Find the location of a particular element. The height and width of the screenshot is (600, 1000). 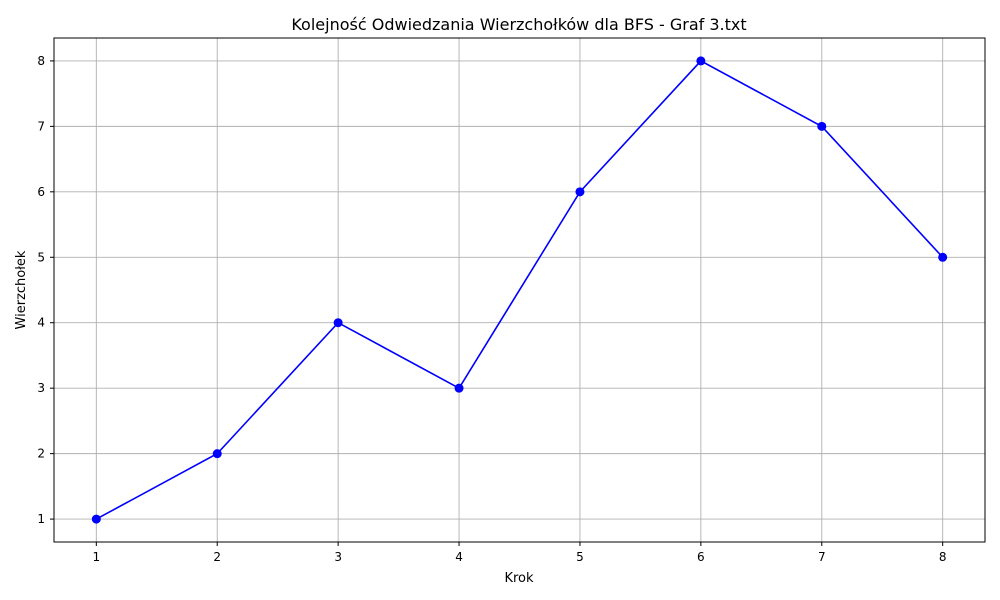

x-tick-label: 8 is located at coordinates (943, 557).